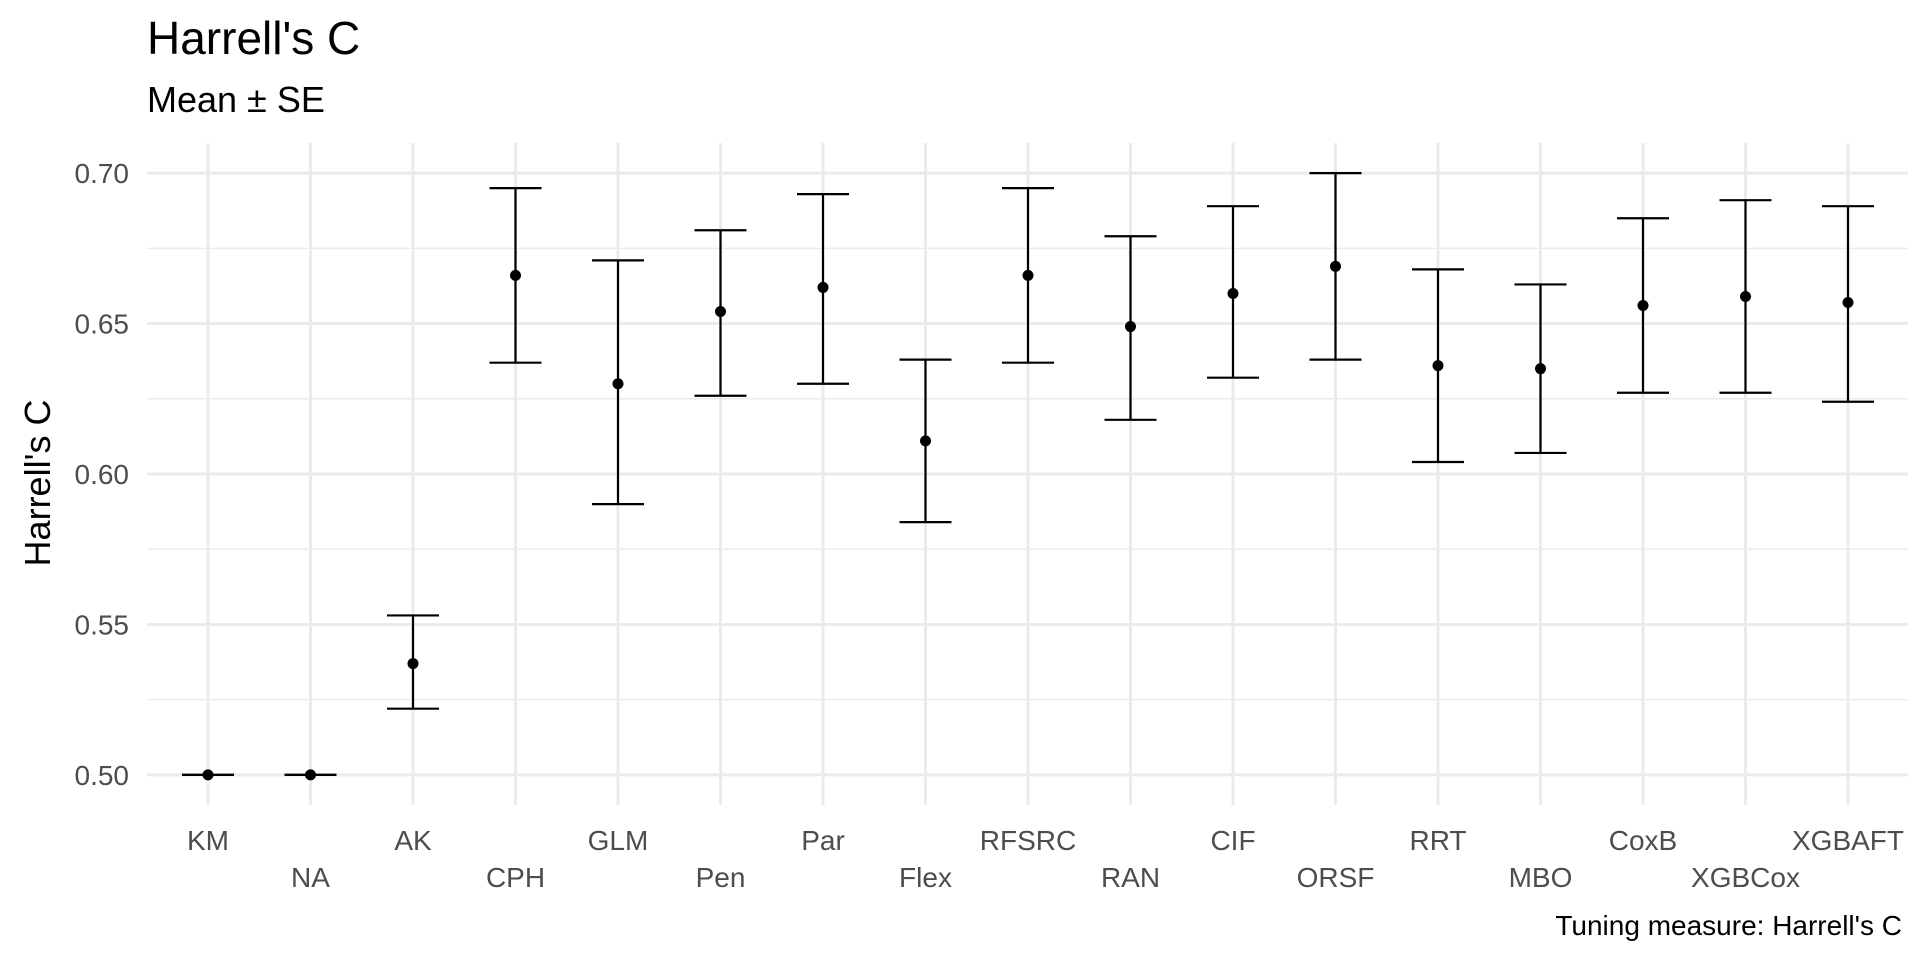  I want to click on error-bar-flex, so click(925, 441).